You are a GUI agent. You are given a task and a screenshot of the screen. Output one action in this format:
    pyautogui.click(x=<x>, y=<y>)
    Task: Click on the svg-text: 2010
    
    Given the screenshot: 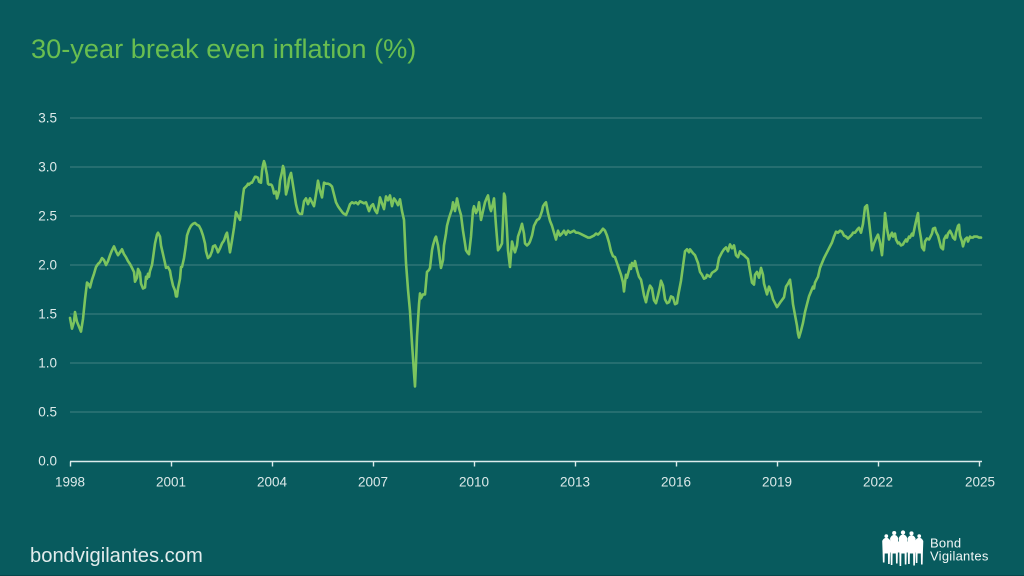 What is the action you would take?
    pyautogui.click(x=474, y=482)
    